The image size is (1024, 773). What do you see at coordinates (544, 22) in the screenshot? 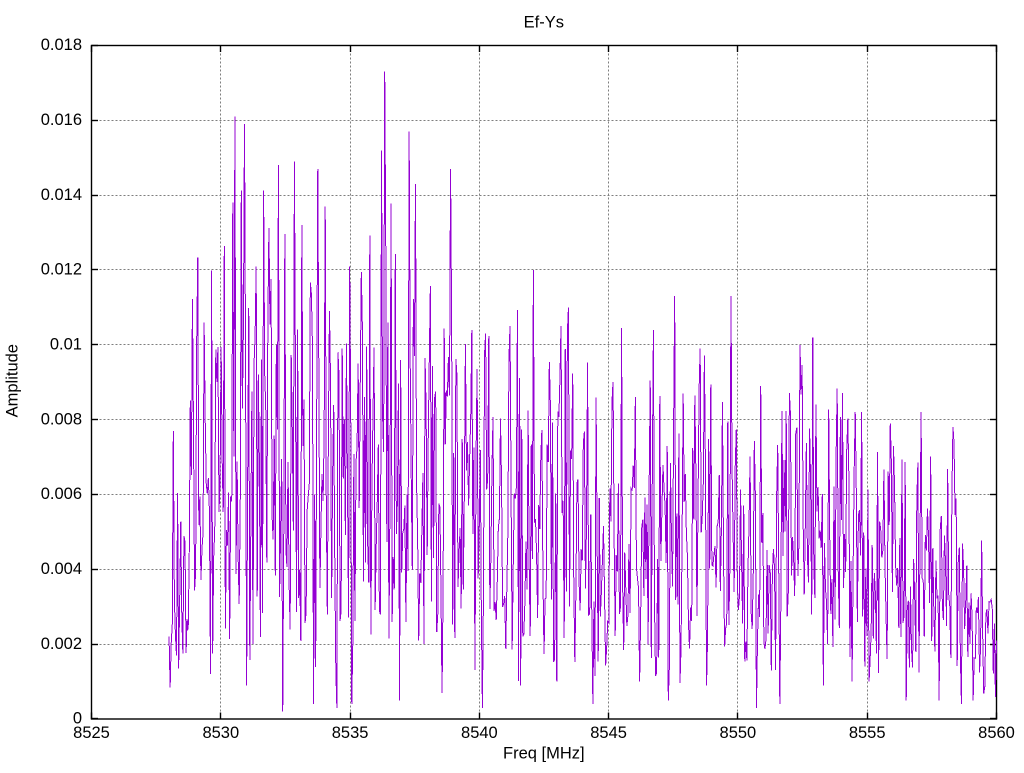
I see `svg-text: Ef-Ys` at bounding box center [544, 22].